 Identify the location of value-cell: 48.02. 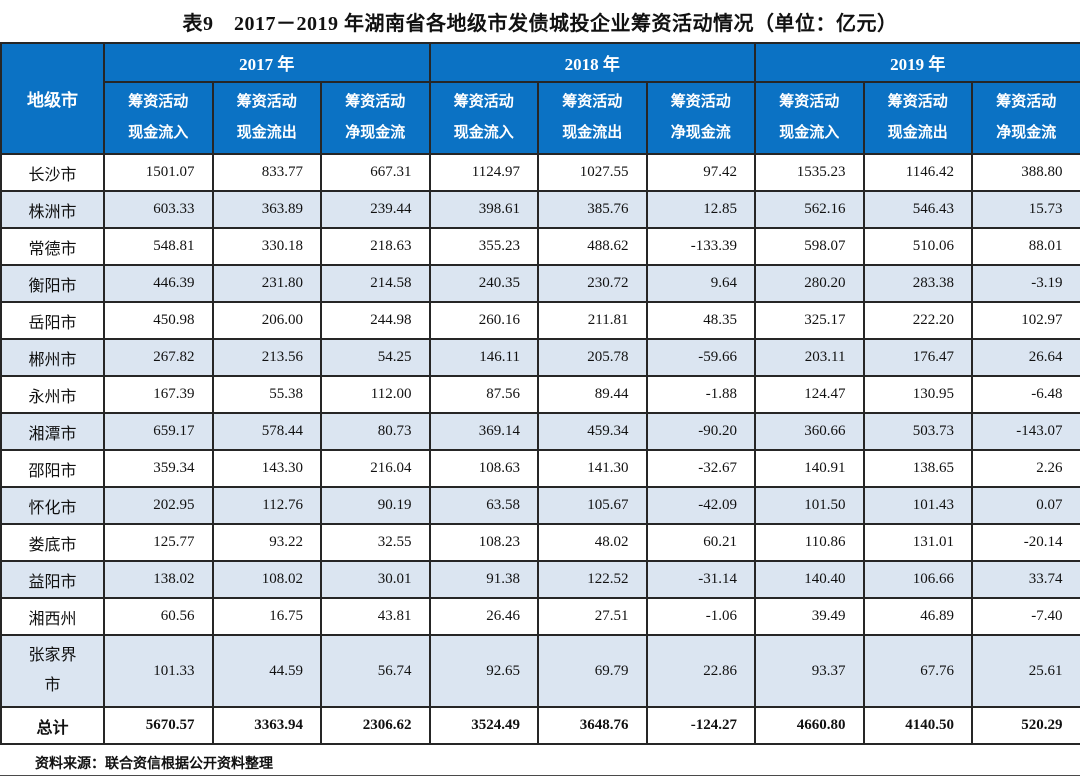
(592, 542).